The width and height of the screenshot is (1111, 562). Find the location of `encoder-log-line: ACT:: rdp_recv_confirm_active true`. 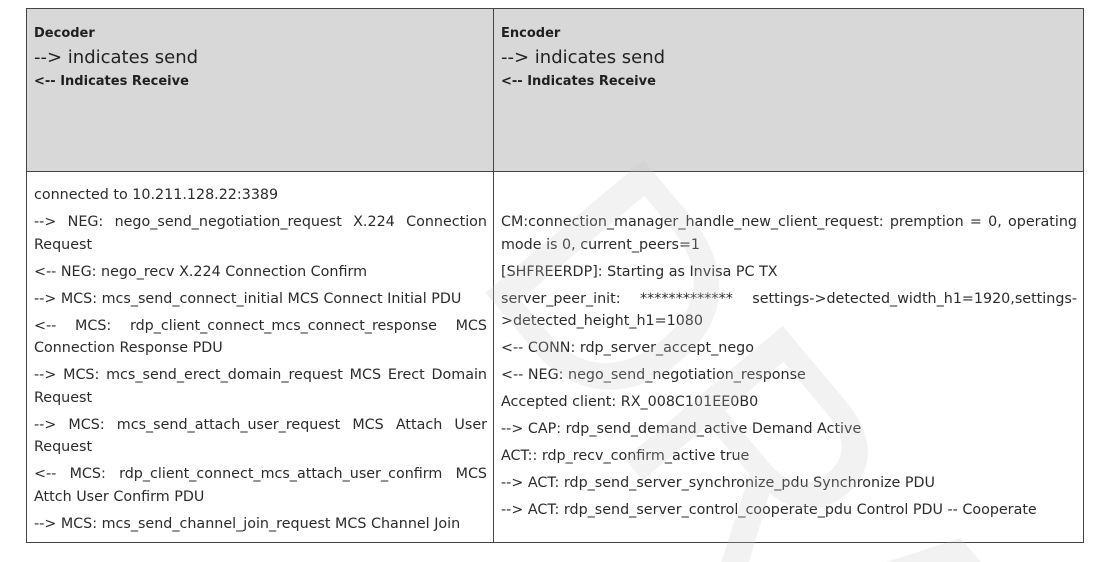

encoder-log-line: ACT:: rdp_recv_confirm_active true is located at coordinates (625, 456).